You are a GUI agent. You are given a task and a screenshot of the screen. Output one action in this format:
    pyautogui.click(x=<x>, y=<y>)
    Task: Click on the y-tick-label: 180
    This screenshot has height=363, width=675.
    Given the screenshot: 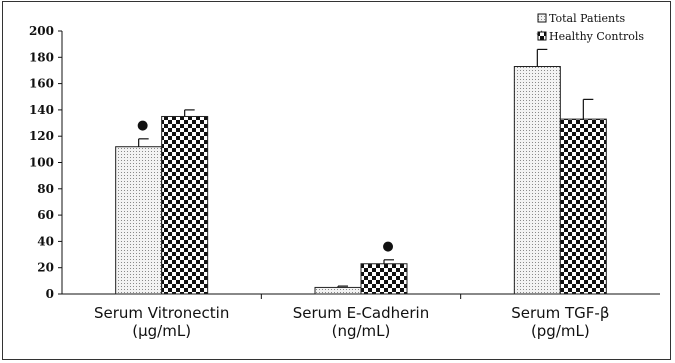 What is the action you would take?
    pyautogui.click(x=41, y=57)
    